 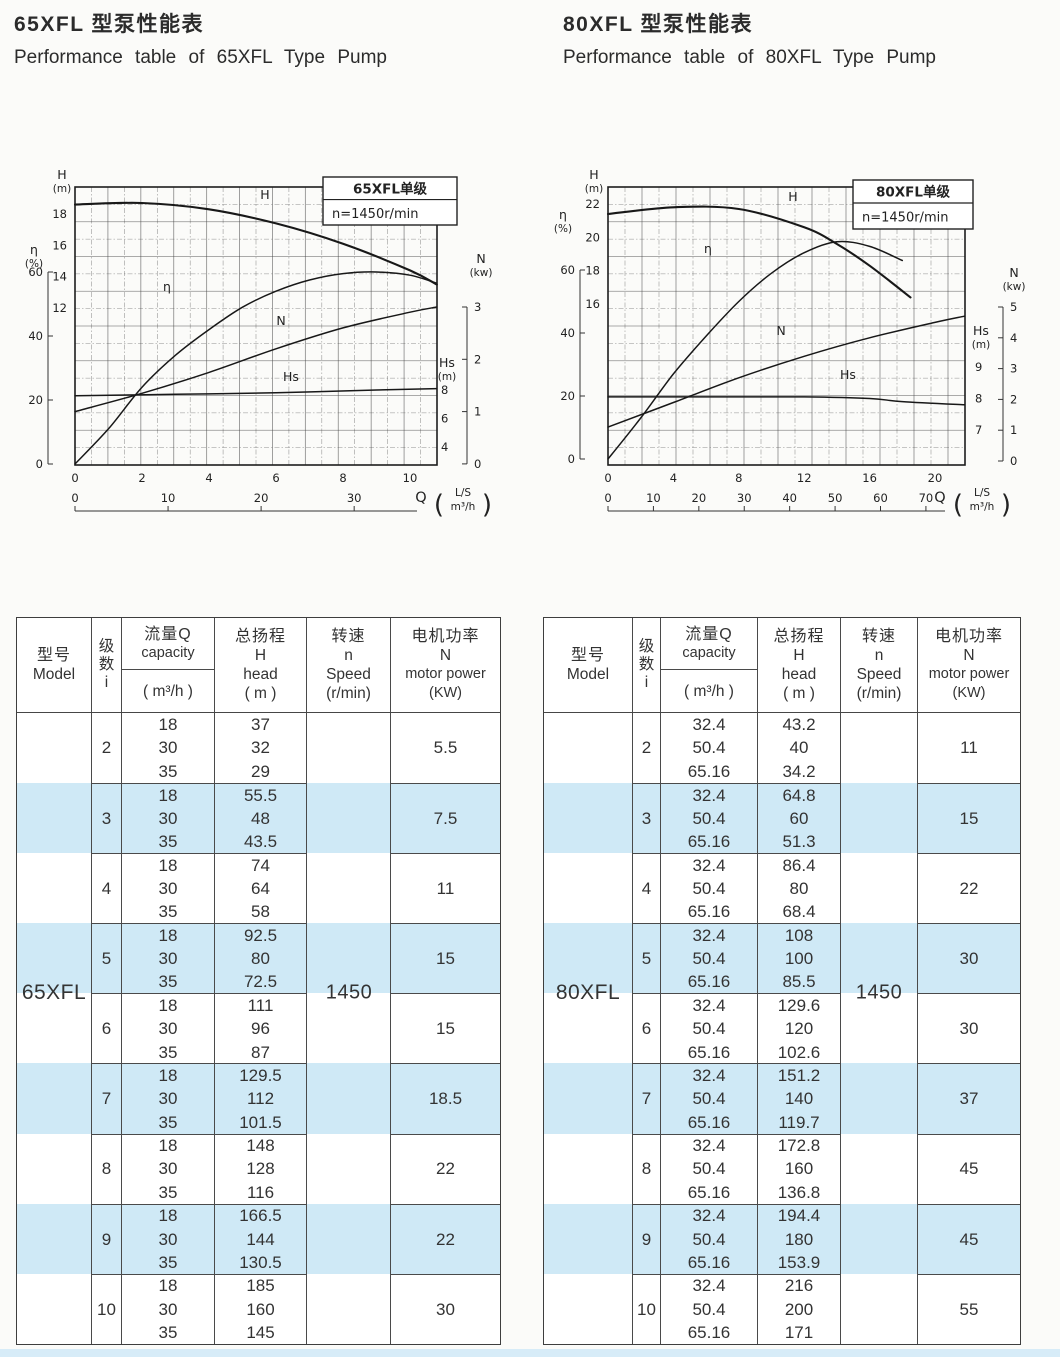 What do you see at coordinates (445, 1308) in the screenshot?
I see `power-cell: 30` at bounding box center [445, 1308].